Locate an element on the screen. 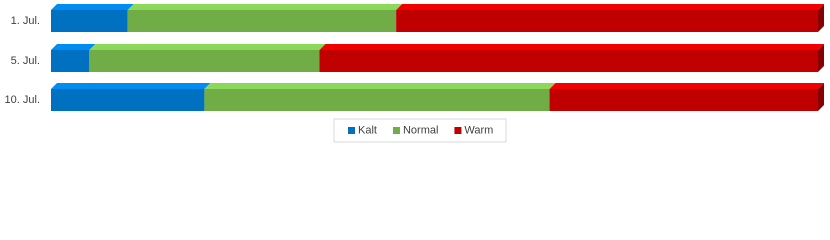 The width and height of the screenshot is (830, 240). y-tick-label: 5. Jul. is located at coordinates (25, 61).